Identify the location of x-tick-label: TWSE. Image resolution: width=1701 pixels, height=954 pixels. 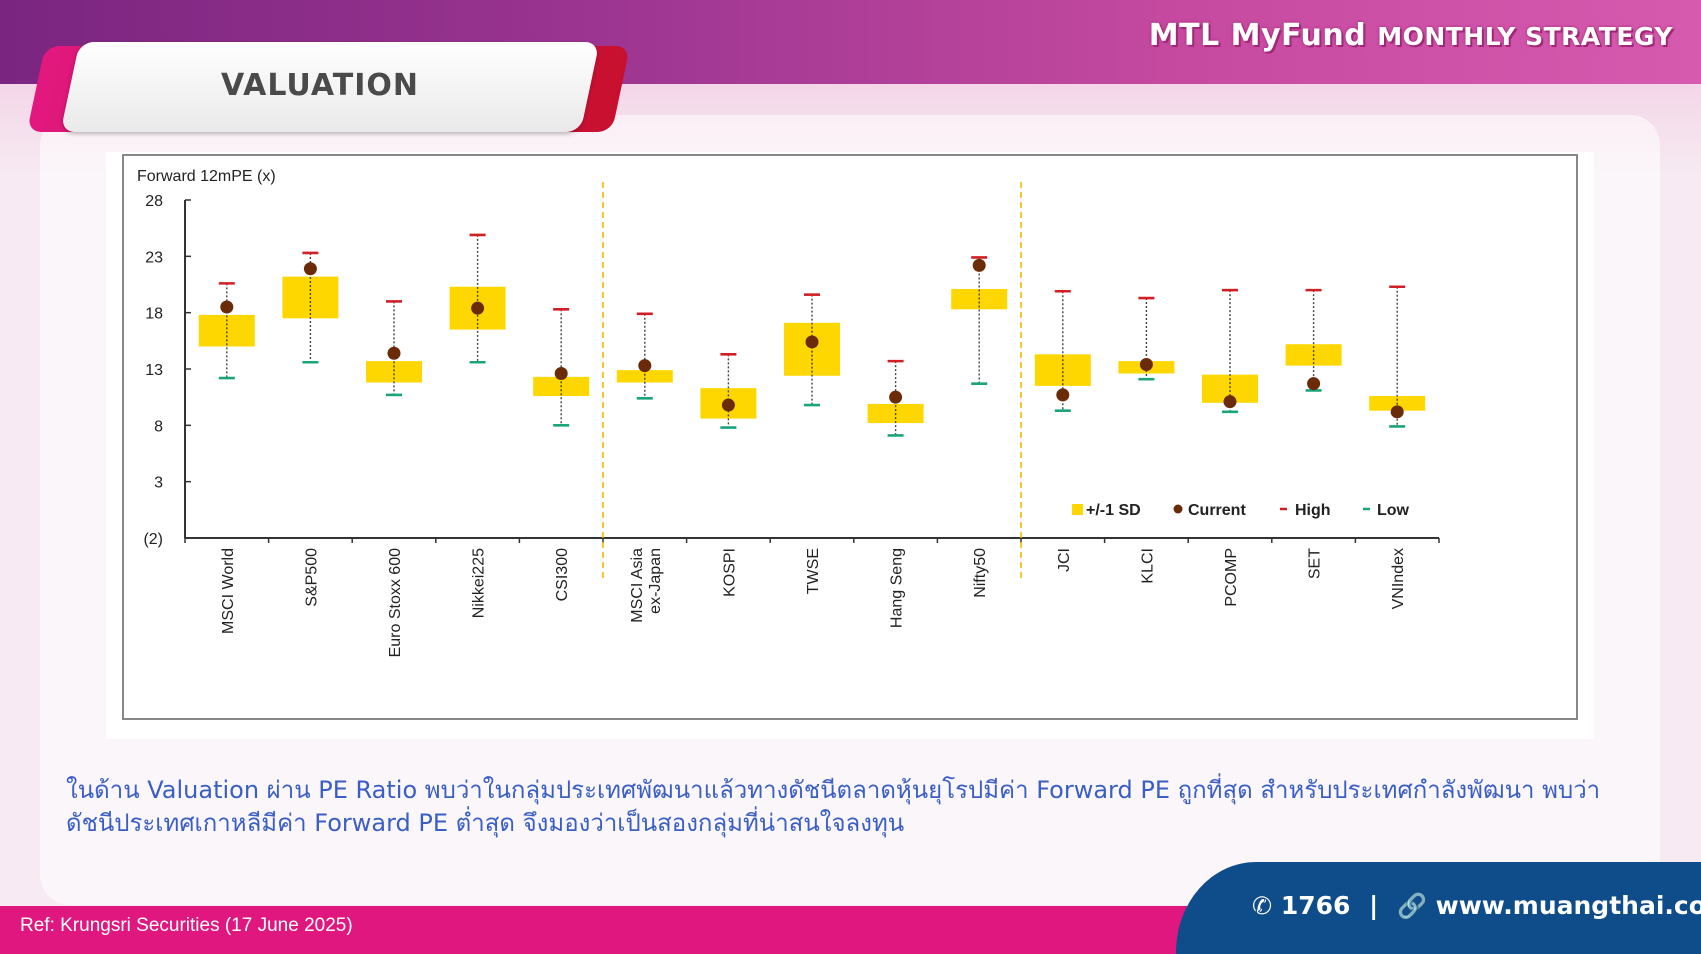
(813, 571).